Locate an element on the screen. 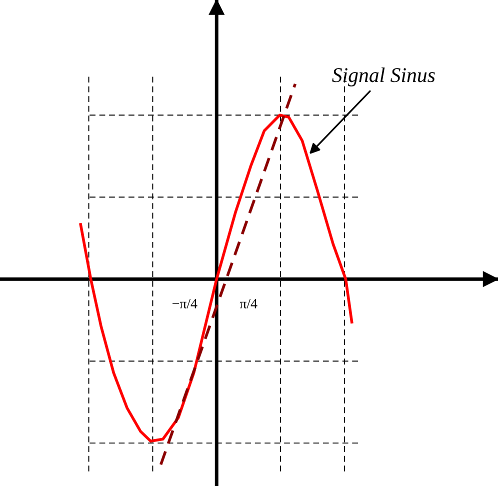 This screenshot has height=486, width=498. x-tick-label: −π/4 is located at coordinates (185, 303).